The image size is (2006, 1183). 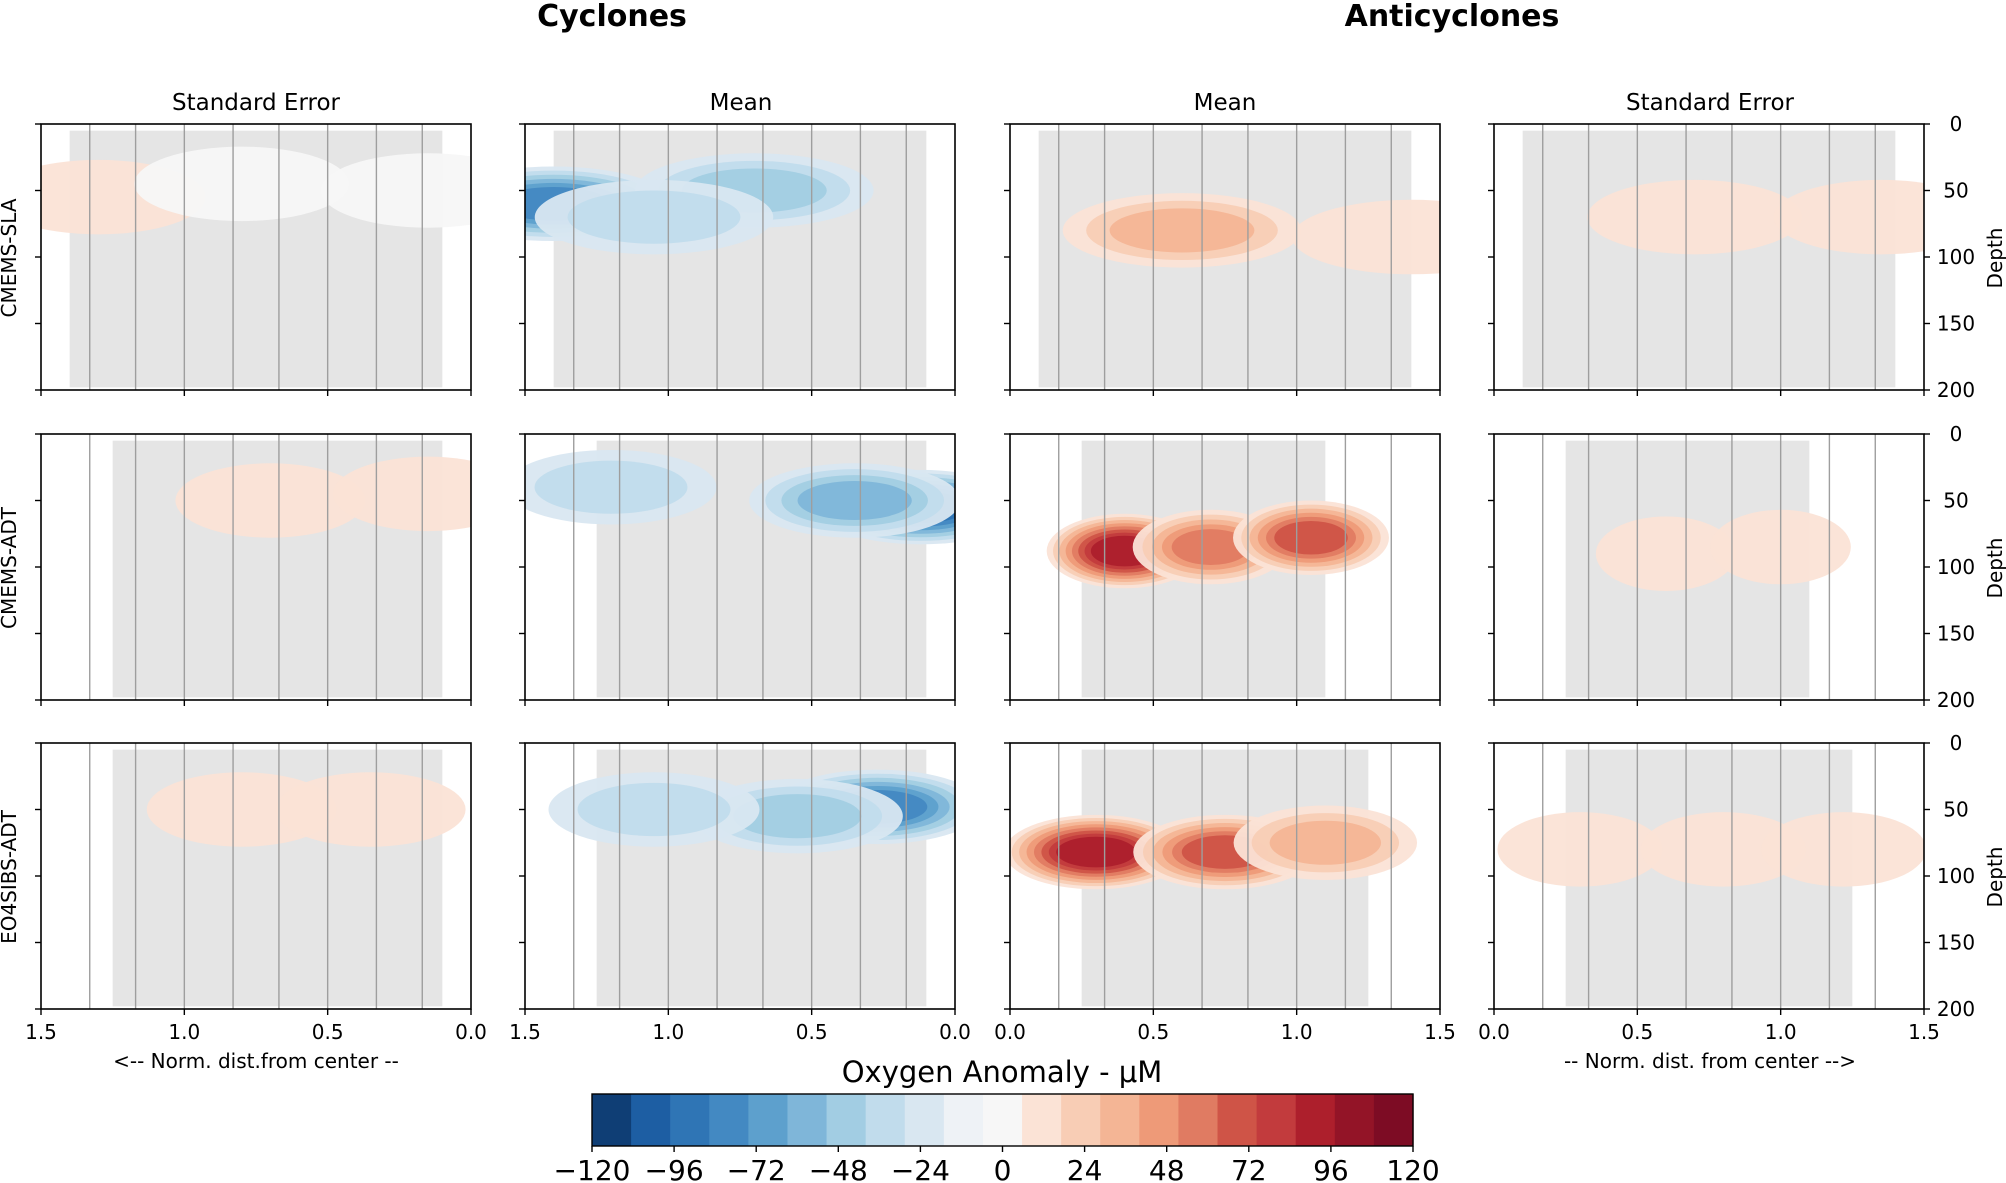 I want to click on colorbar-tick-label: 120, so click(x=1412, y=1168).